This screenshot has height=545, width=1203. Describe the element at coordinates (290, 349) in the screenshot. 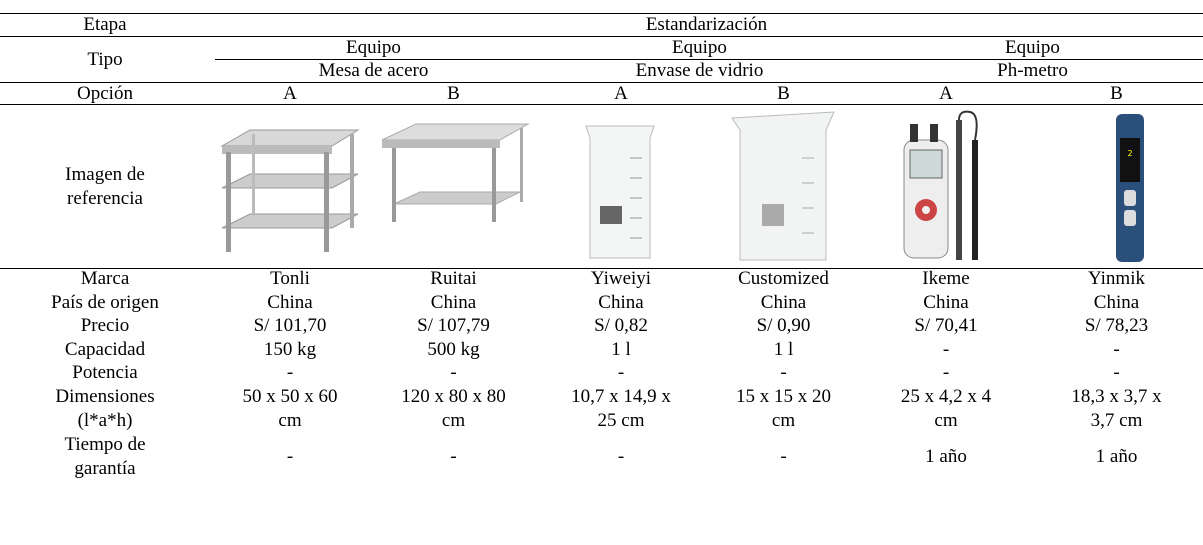

I see `cell: 150 kg` at that location.